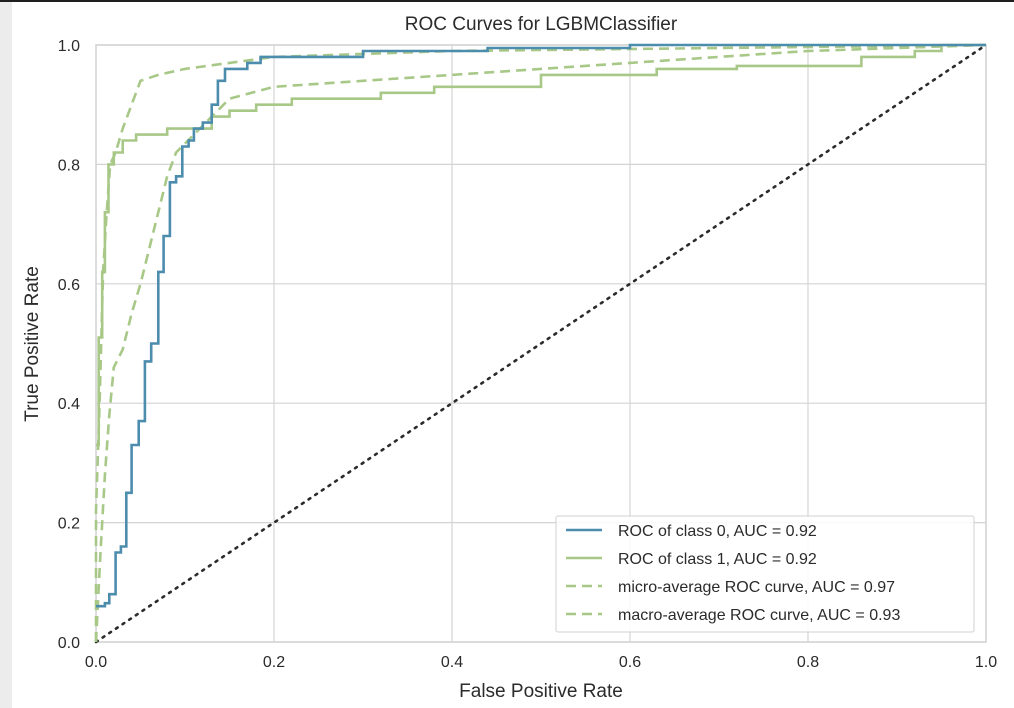 The image size is (1014, 708). Describe the element at coordinates (717, 531) in the screenshot. I see `legend-label: ROC of class 0, AUC = 0.92` at that location.